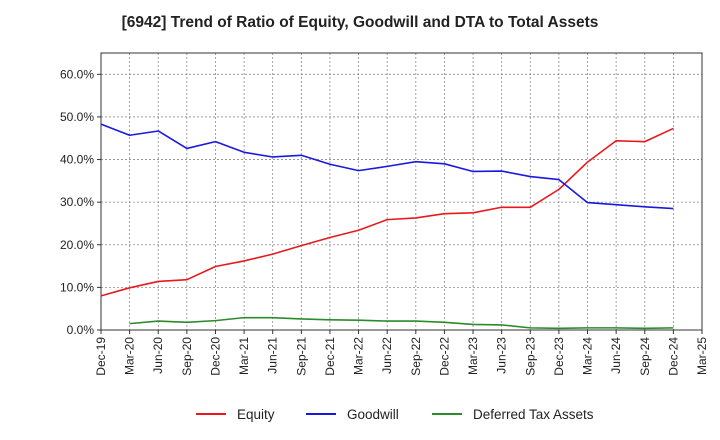  Describe the element at coordinates (387, 355) in the screenshot. I see `x-tick-label: Jun-22` at that location.